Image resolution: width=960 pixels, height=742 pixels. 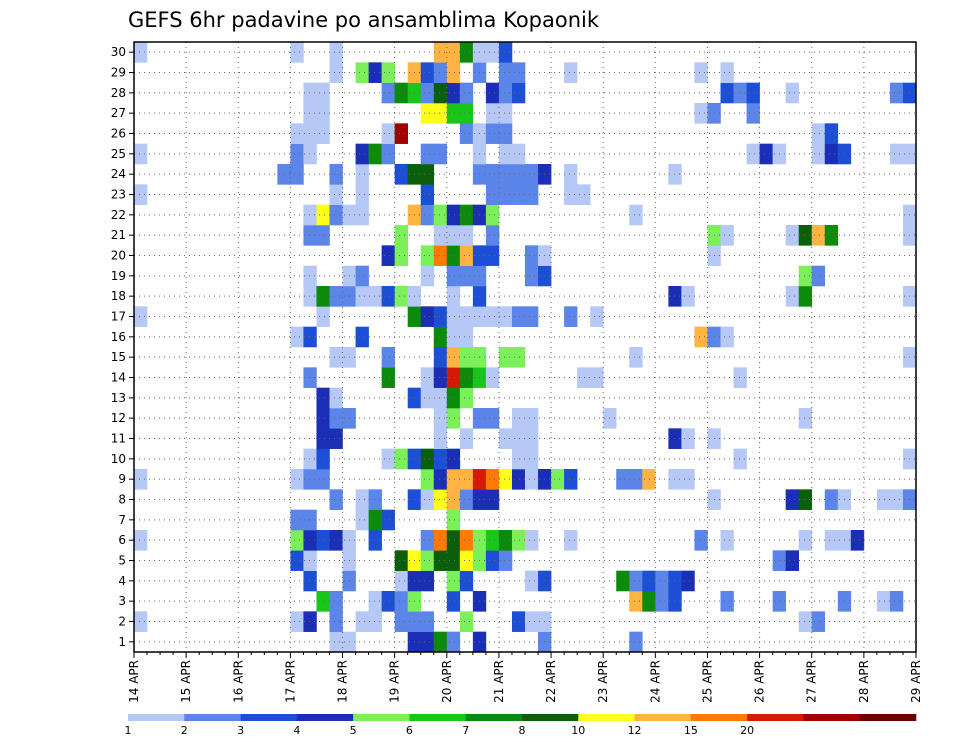 I want to click on x-tick-label: 16 APR, so click(x=238, y=681).